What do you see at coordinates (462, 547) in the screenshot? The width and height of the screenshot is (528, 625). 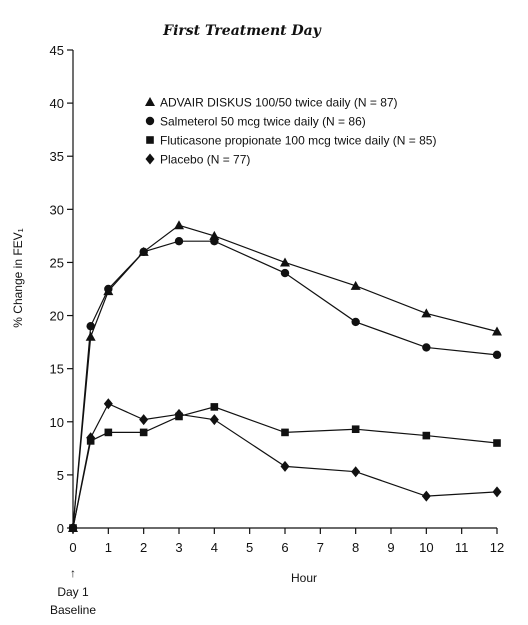 I see `x-tick-label: 11` at bounding box center [462, 547].